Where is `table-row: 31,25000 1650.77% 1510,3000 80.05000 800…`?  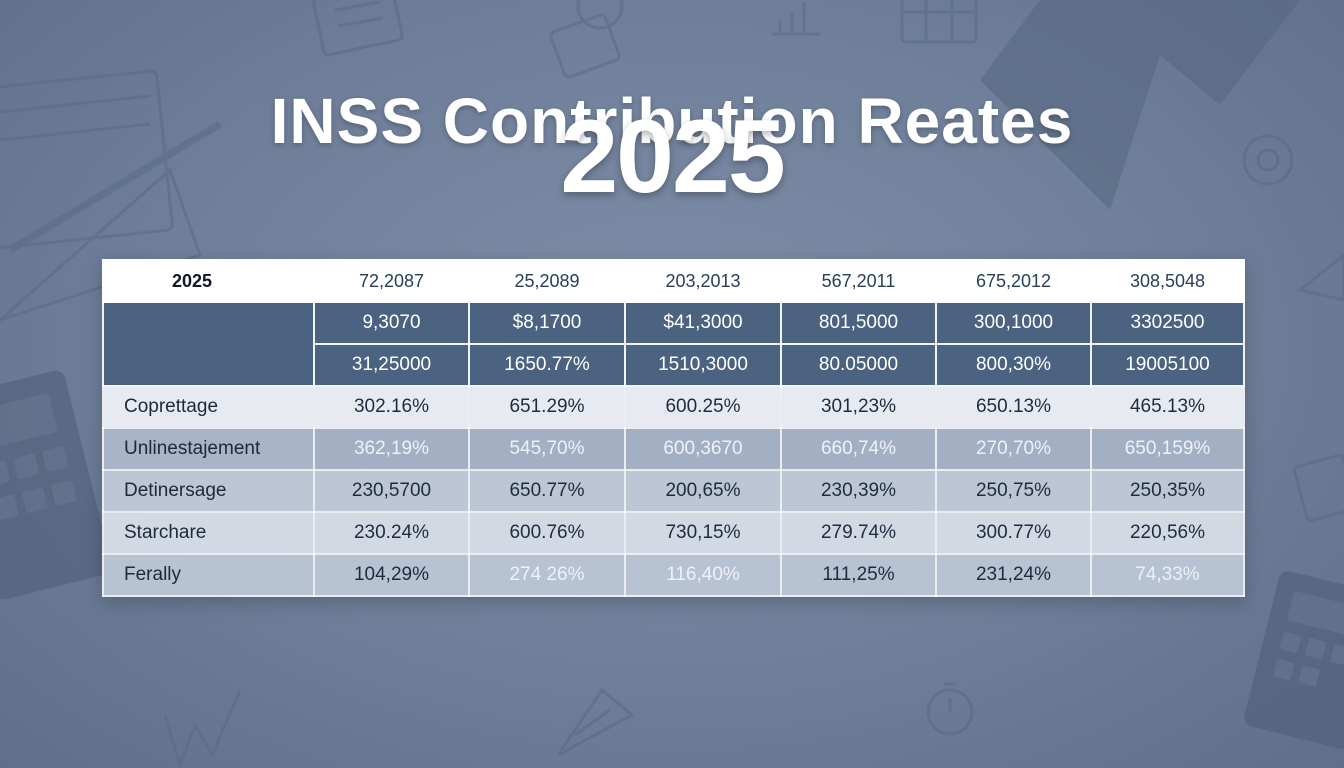
table-row: 31,25000 1650.77% 1510,3000 80.05000 800… is located at coordinates (674, 365).